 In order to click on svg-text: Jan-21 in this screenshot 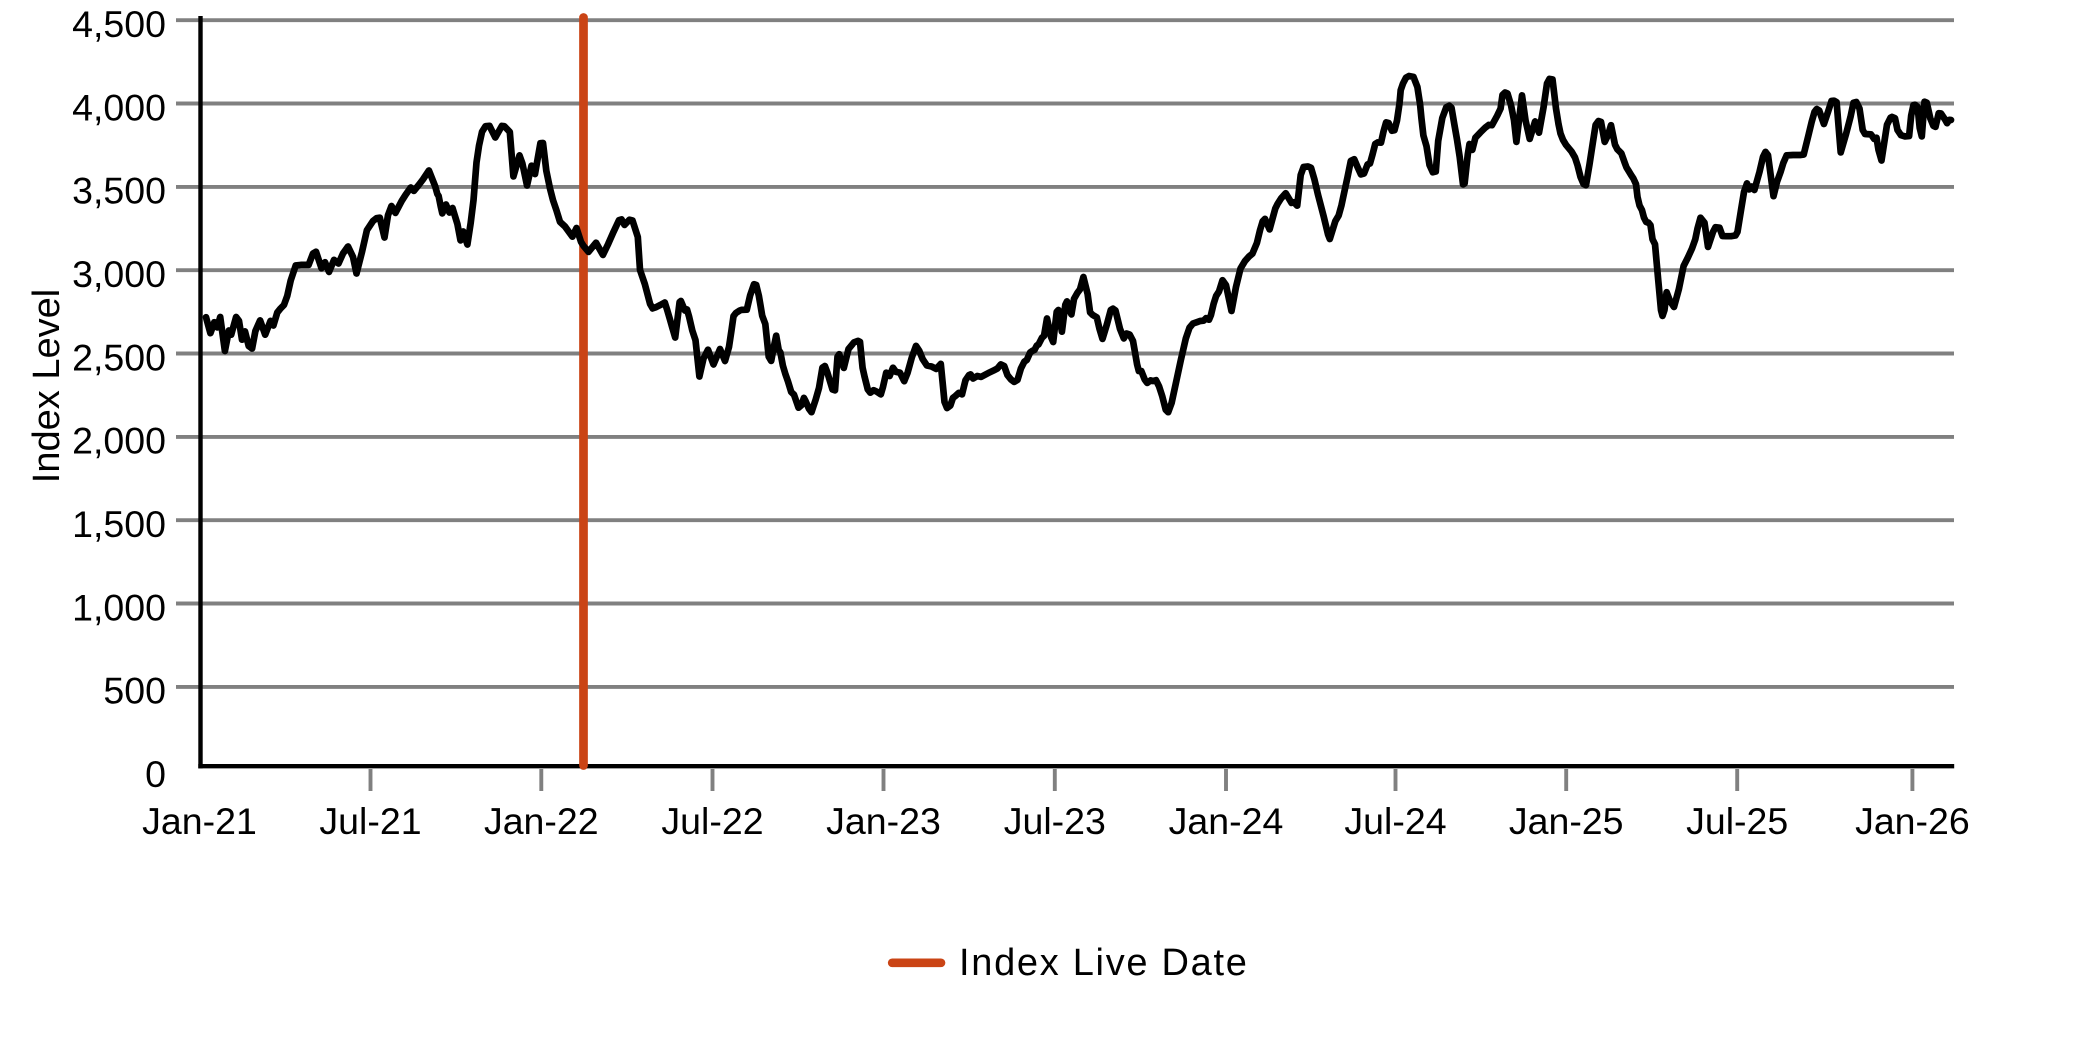, I will do `click(199, 821)`.